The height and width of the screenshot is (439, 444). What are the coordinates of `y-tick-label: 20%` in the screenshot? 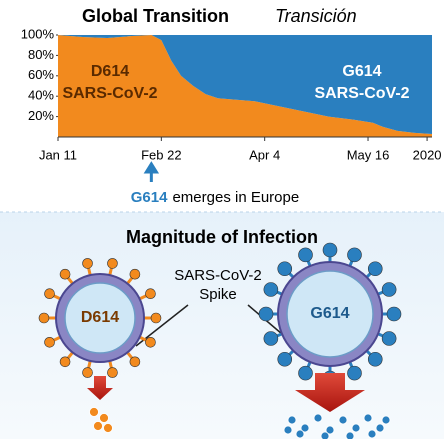 It's located at (41, 115).